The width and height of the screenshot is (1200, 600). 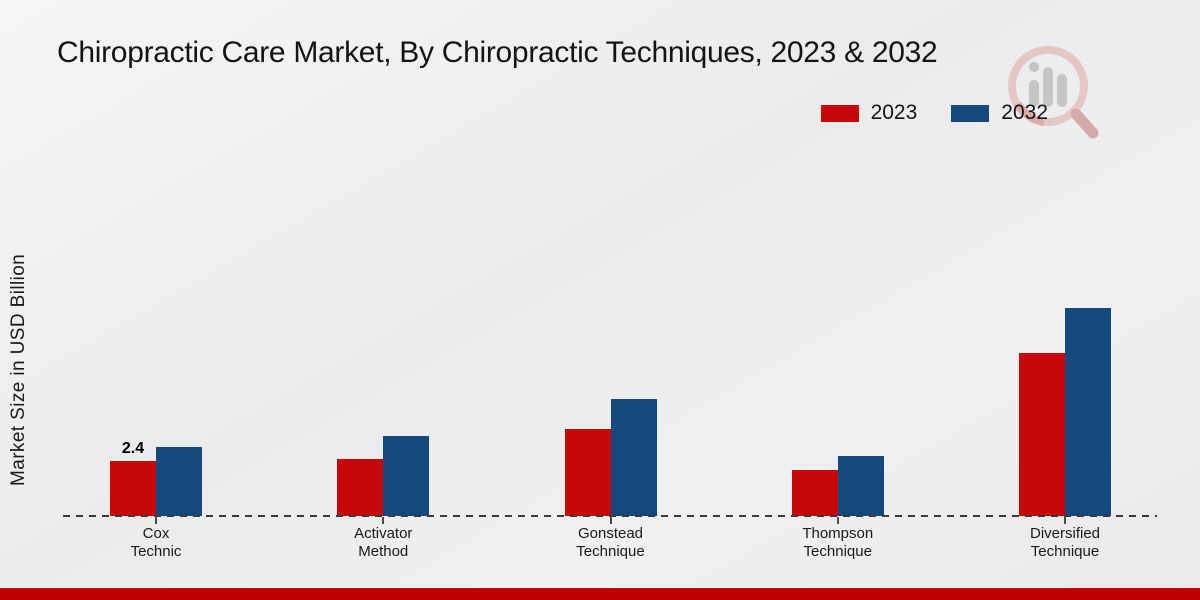 I want to click on x-axis-baseline, so click(x=610, y=516).